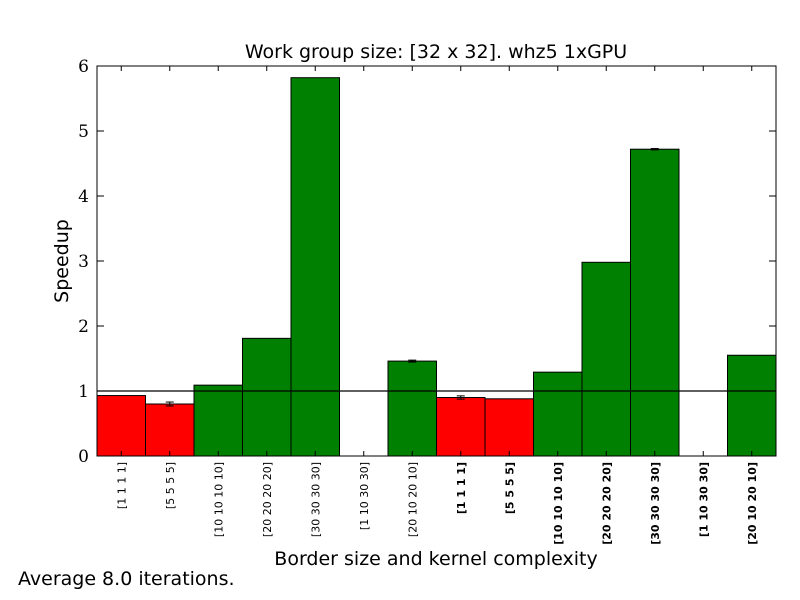 This screenshot has height=600, width=800. What do you see at coordinates (83, 67) in the screenshot?
I see `y-tick-label: 6` at bounding box center [83, 67].